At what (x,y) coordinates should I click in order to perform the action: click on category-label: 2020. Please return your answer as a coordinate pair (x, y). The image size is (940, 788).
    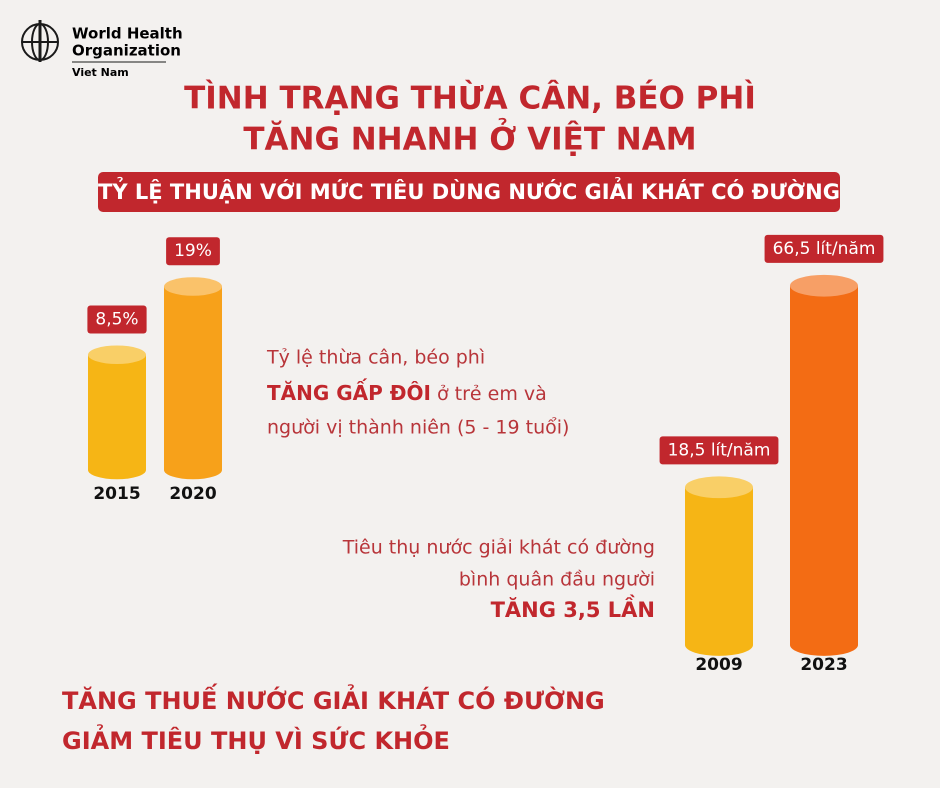
    Looking at the image, I should click on (192, 494).